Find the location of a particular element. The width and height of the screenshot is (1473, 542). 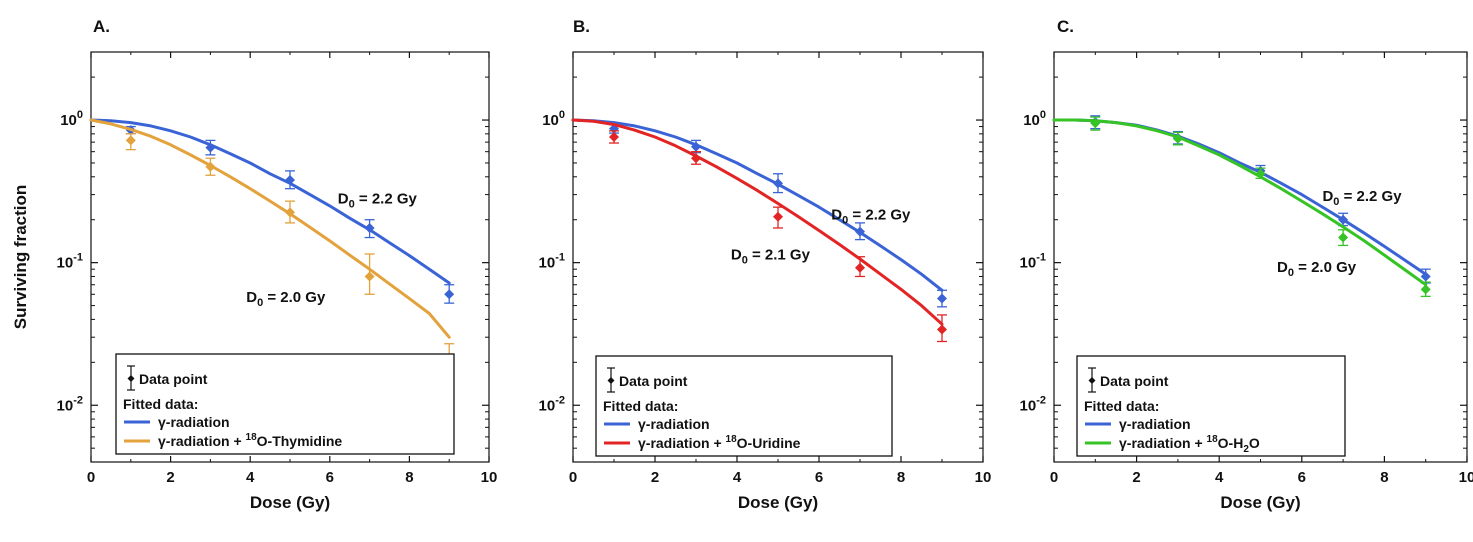

anno-text: = 2.1 Gy is located at coordinates (779, 255).